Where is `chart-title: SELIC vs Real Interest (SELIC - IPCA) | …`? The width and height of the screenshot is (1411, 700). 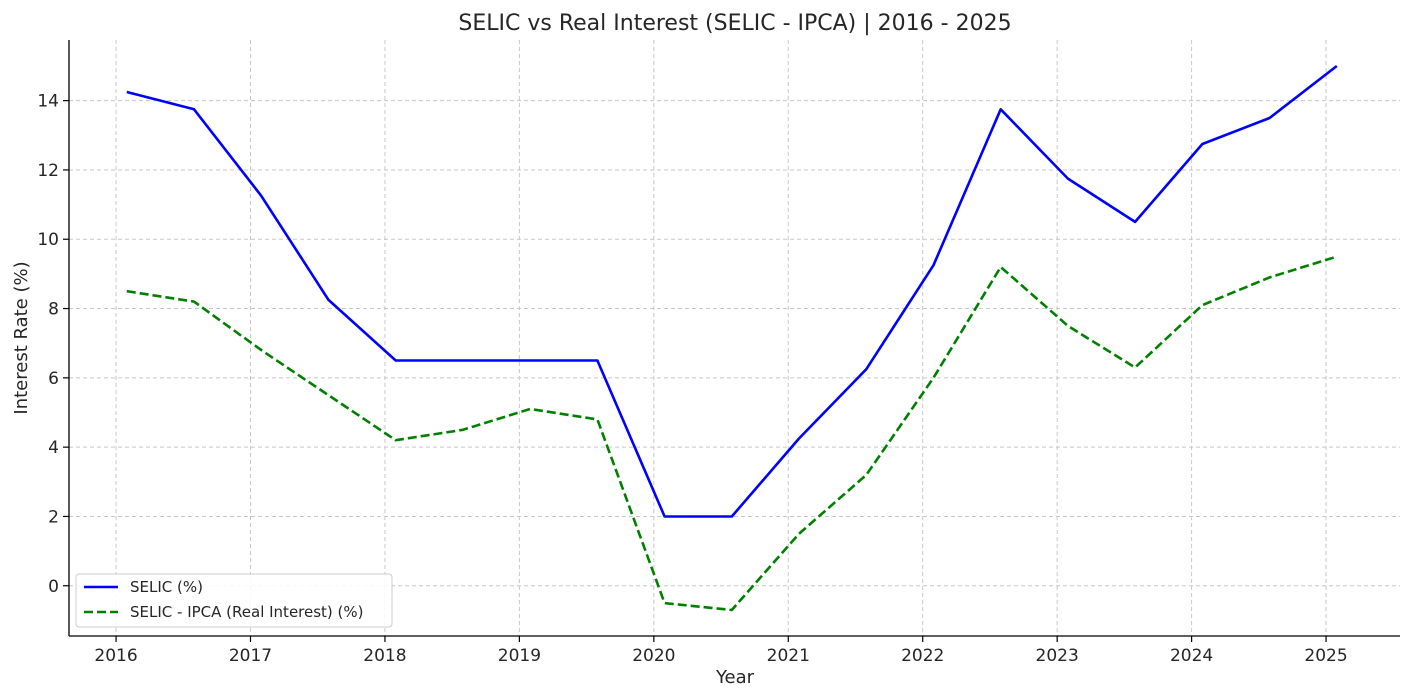 chart-title: SELIC vs Real Interest (SELIC - IPCA) | … is located at coordinates (734, 23).